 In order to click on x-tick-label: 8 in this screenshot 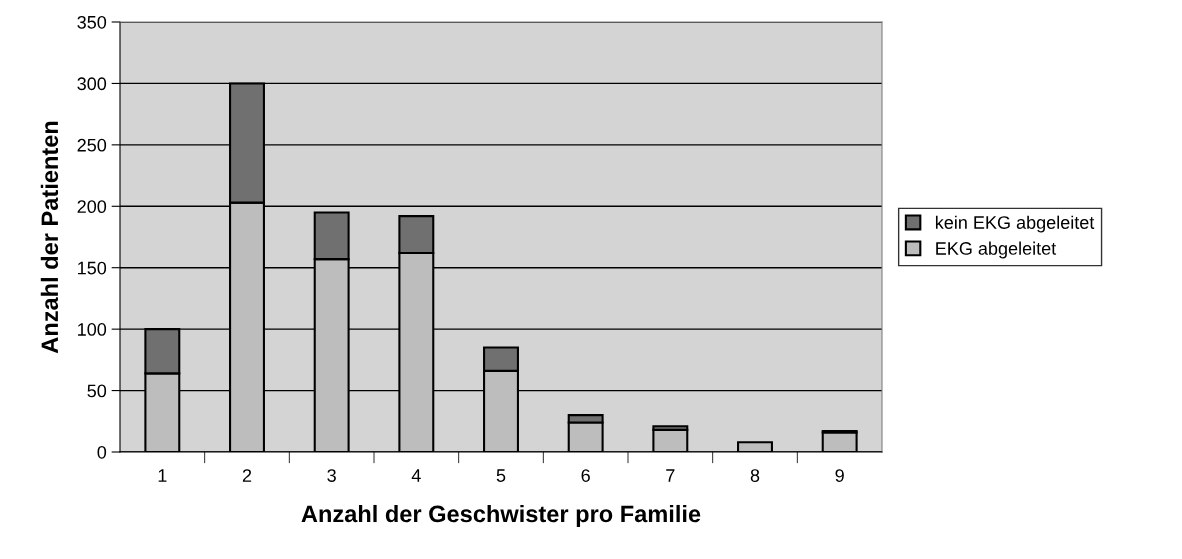, I will do `click(755, 475)`.